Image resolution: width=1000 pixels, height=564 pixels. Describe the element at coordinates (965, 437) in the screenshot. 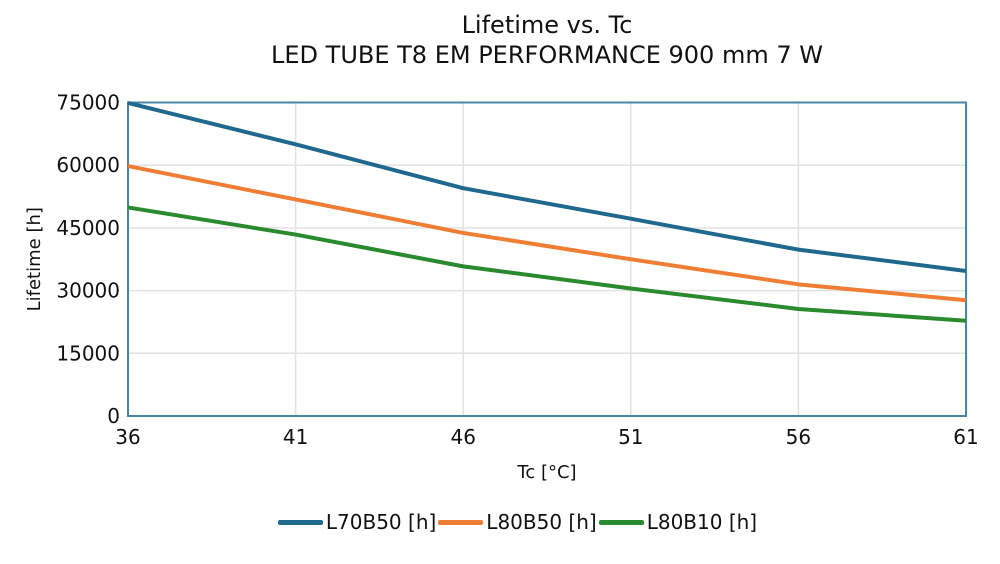

I see `x-tick-label: 61` at that location.